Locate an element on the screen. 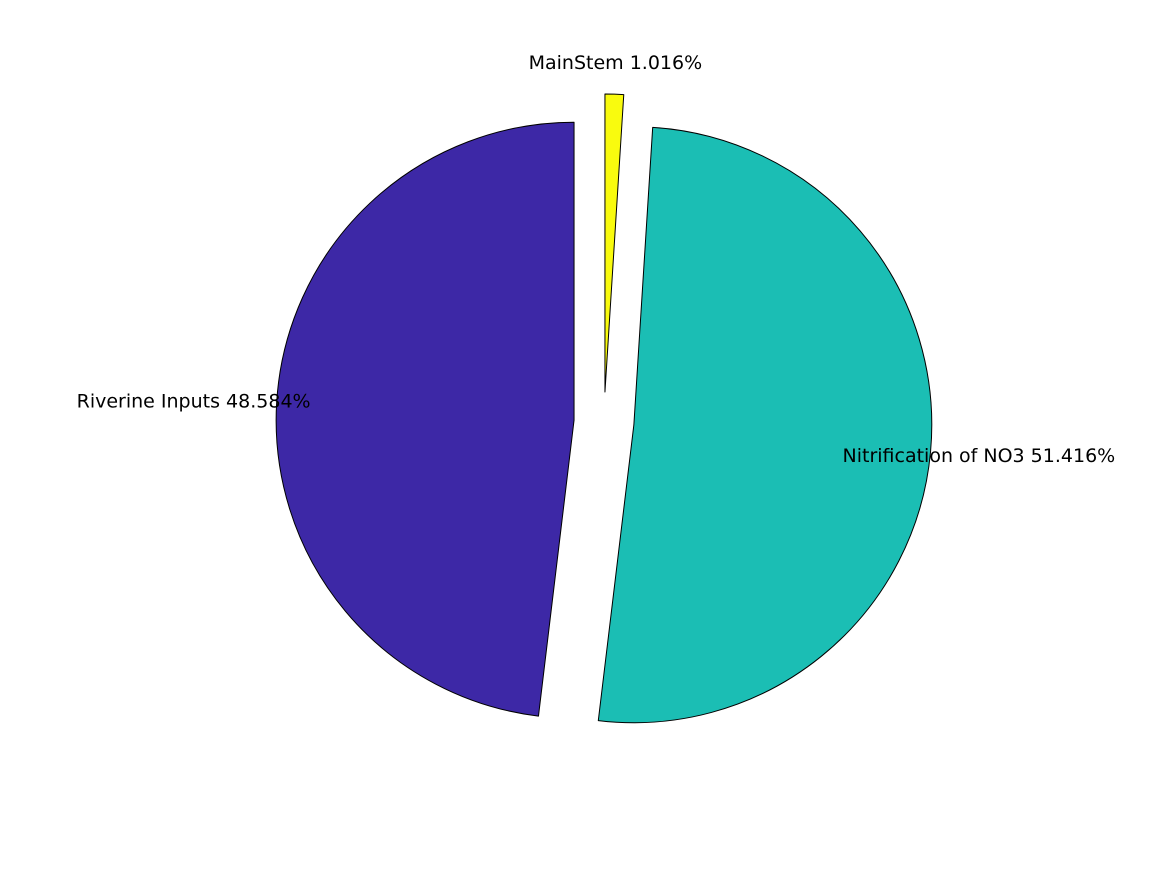  pie-label-nitrification-of-no3: Nitrification of NO3 51.416% is located at coordinates (979, 456).